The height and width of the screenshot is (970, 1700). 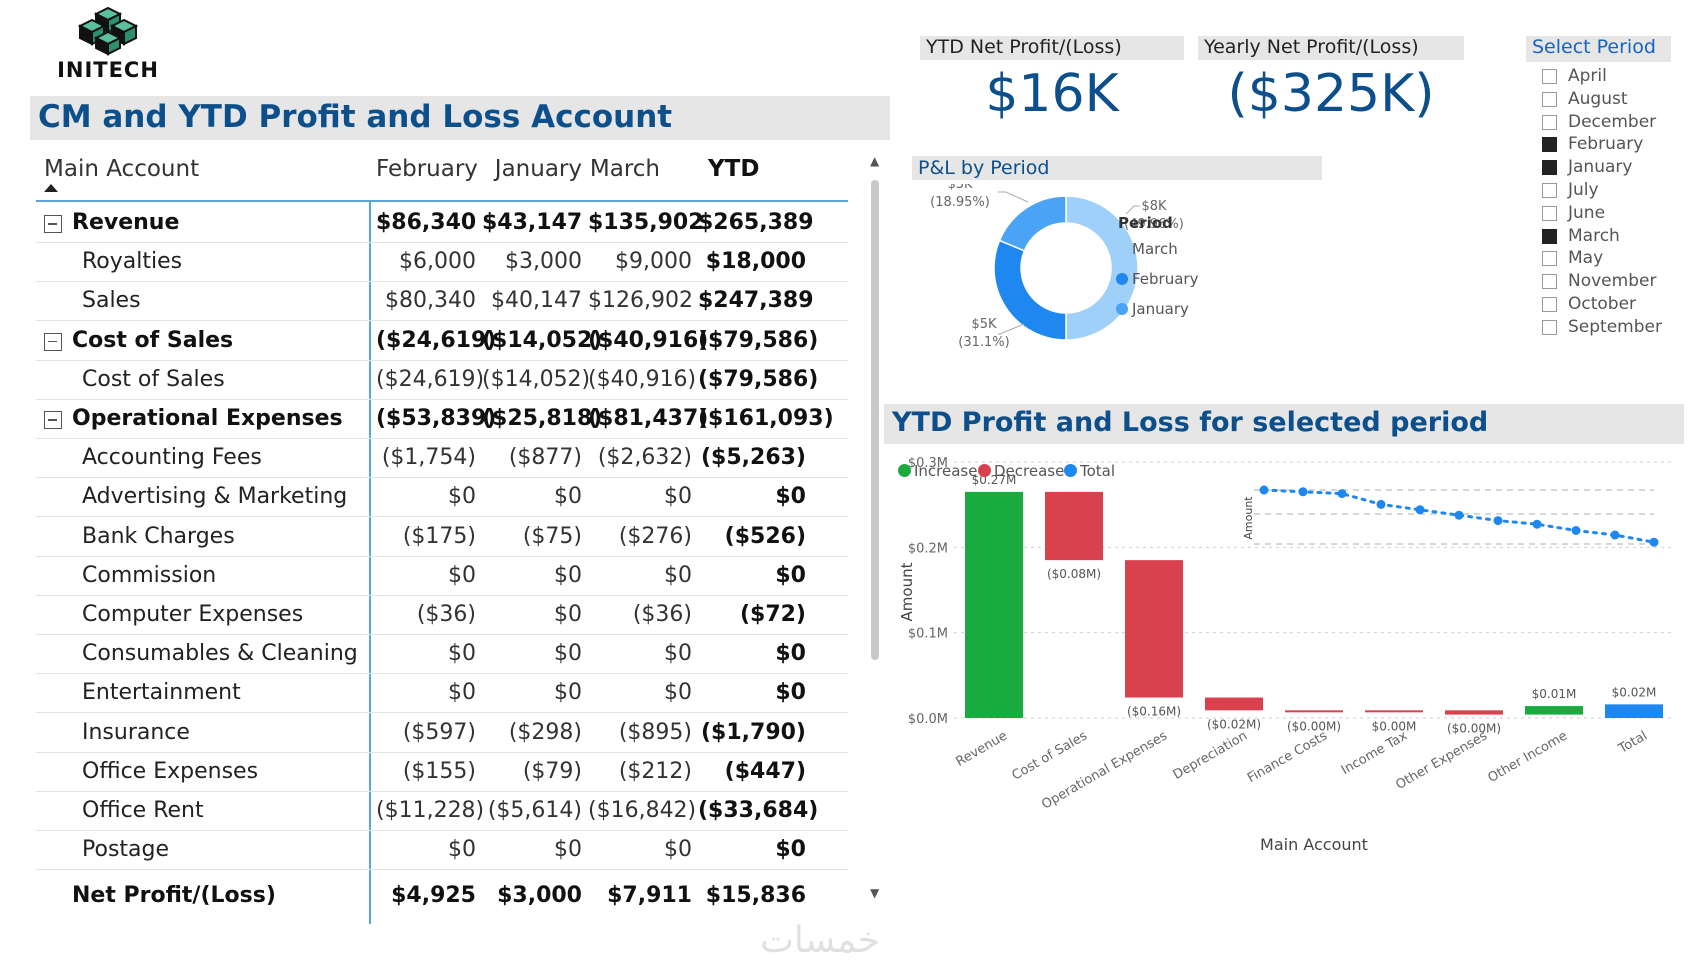 What do you see at coordinates (734, 169) in the screenshot?
I see `header-ytd: YTD` at bounding box center [734, 169].